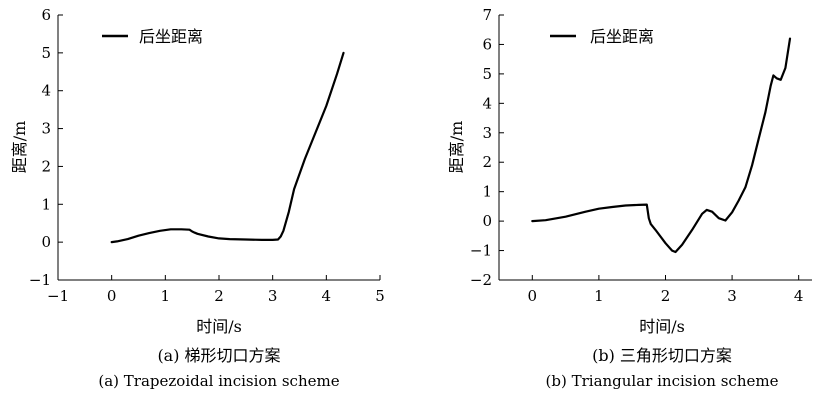 This screenshot has height=394, width=819. I want to click on caption-en: (b) Triangular incision scheme, so click(662, 381).